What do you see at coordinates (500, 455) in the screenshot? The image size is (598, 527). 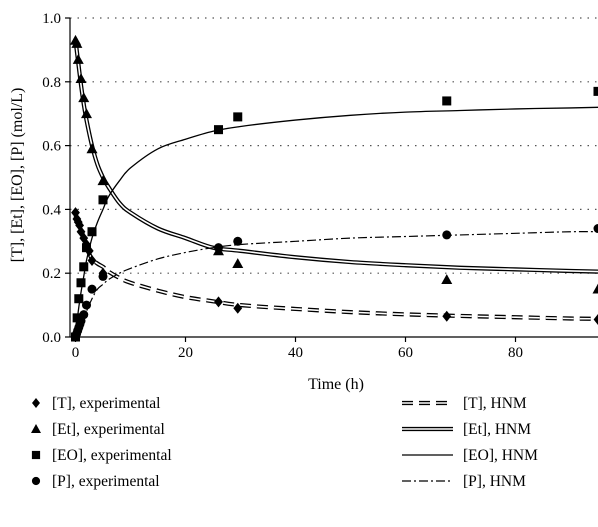 I see `legend-label-eohnm: [EO], HNM` at bounding box center [500, 455].